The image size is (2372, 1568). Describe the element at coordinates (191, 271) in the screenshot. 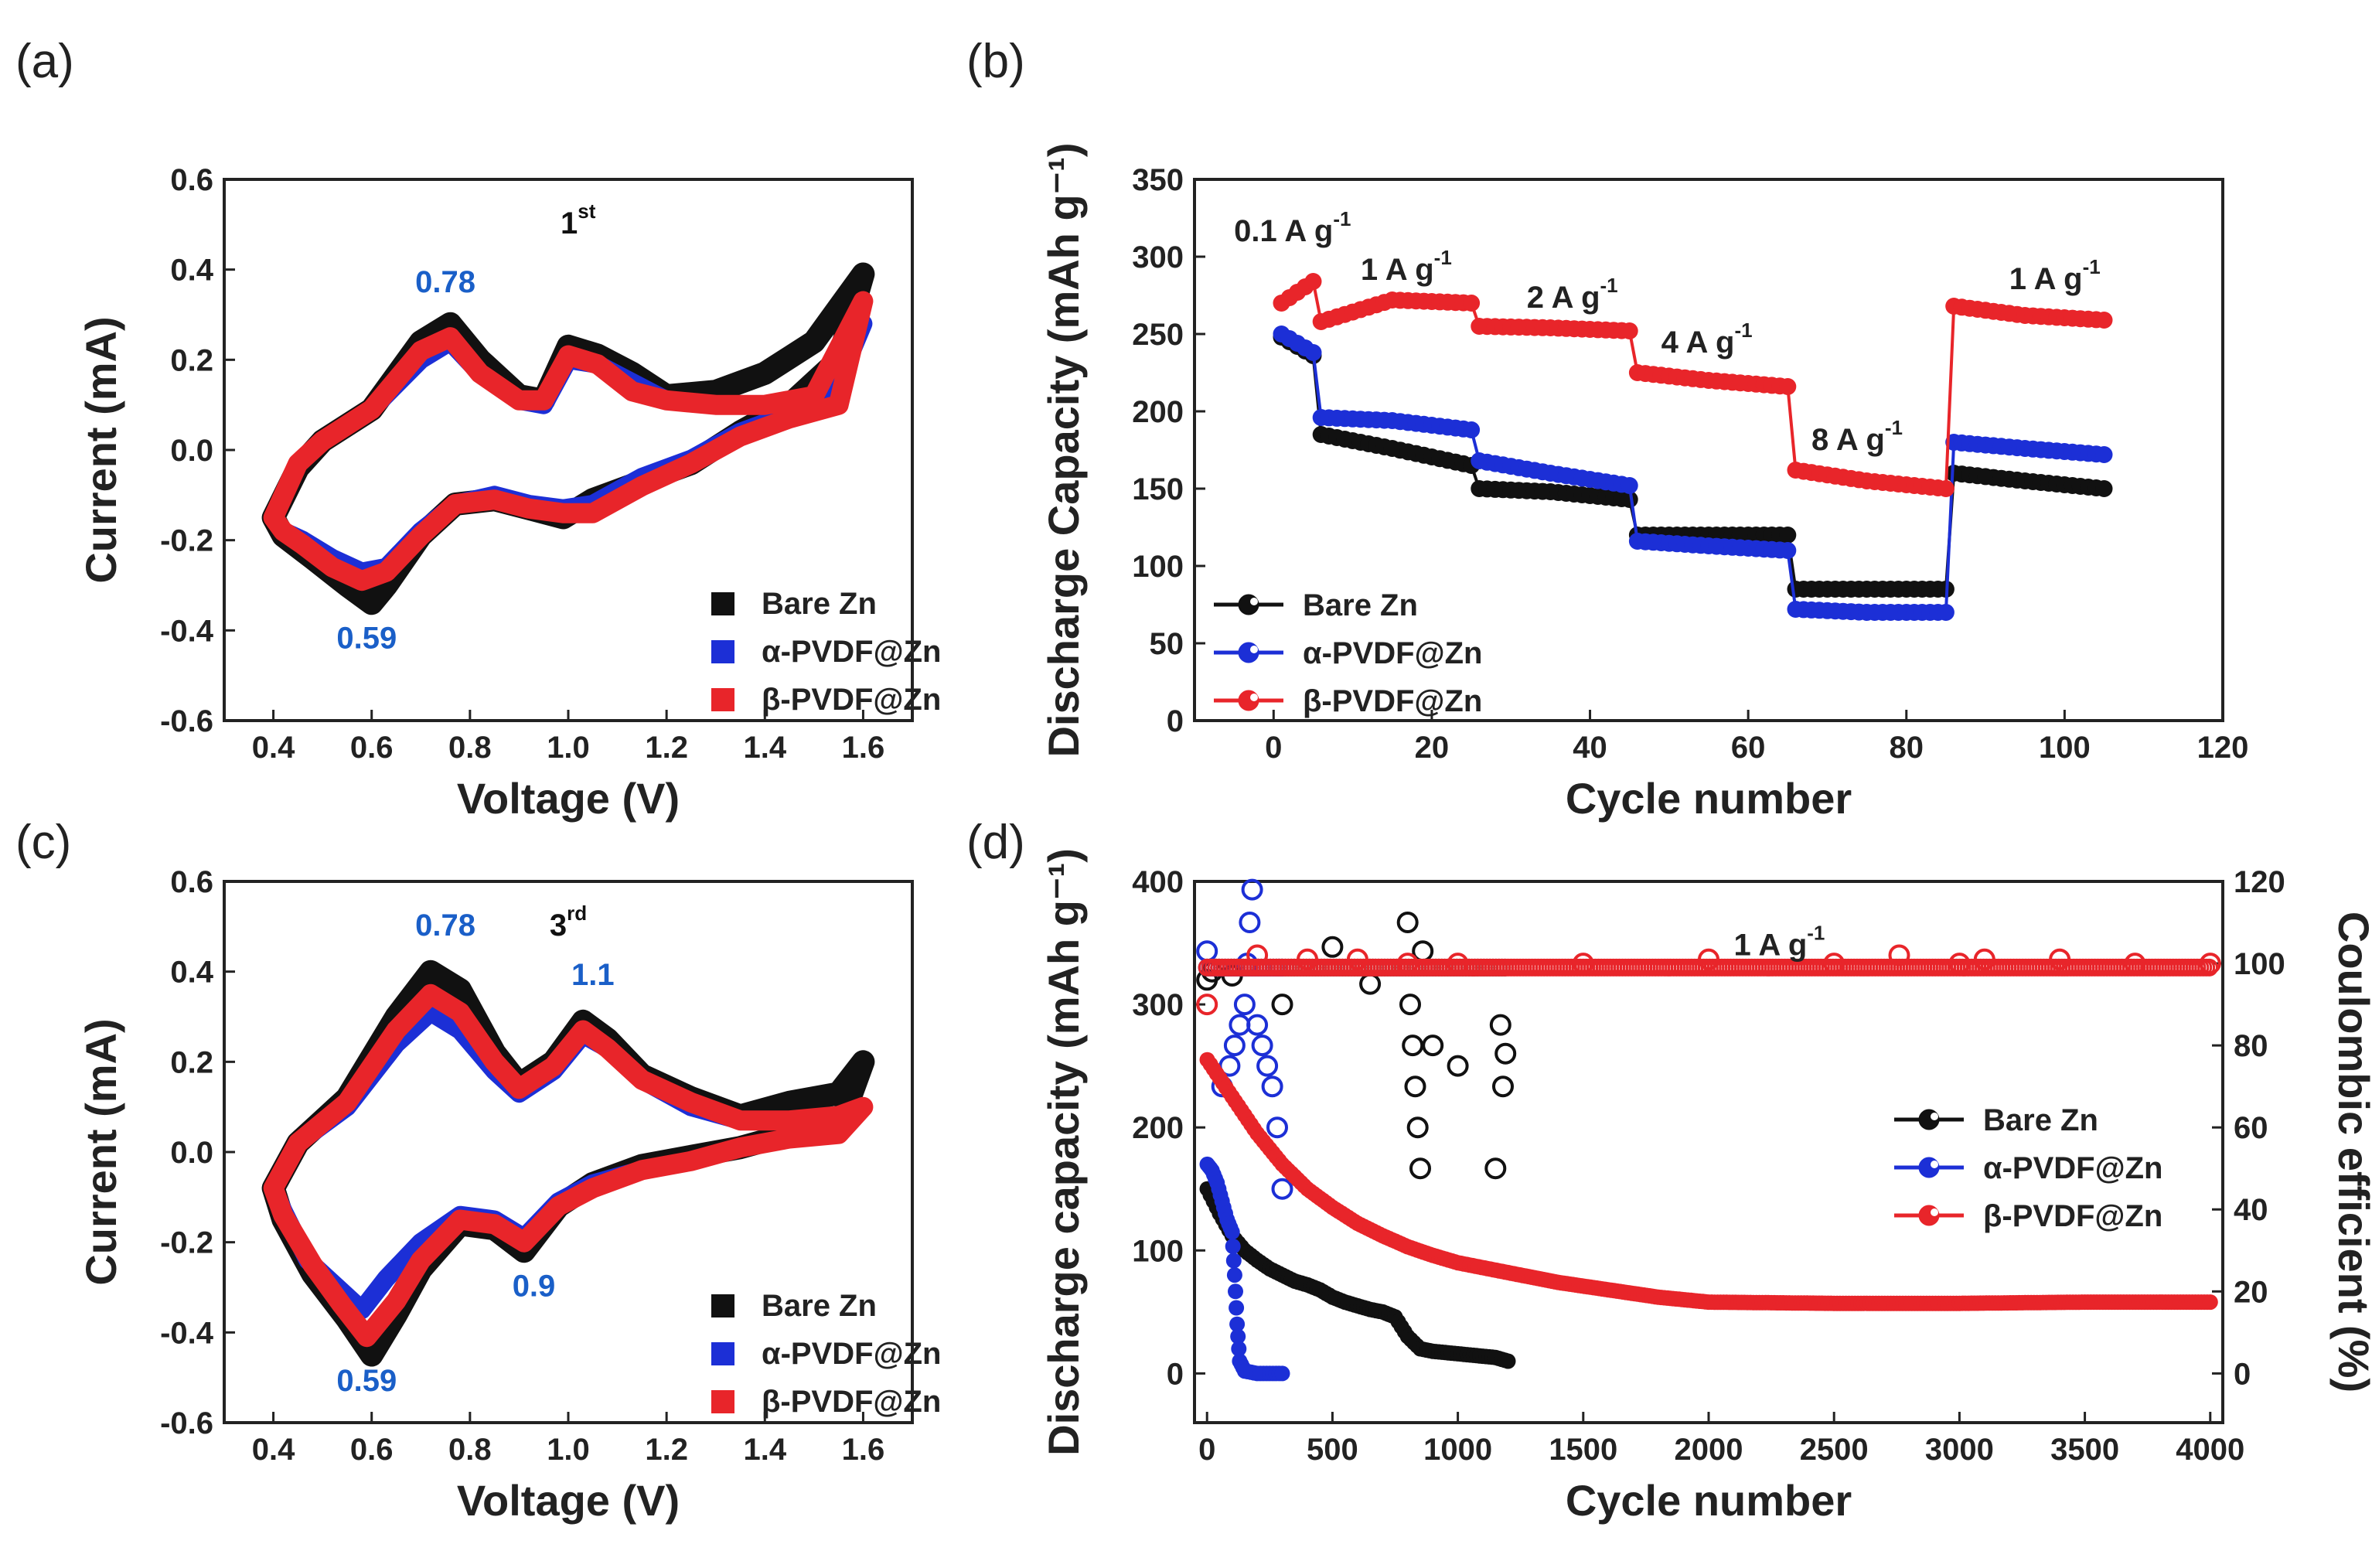

I see `y-tick-label: 0.4` at that location.